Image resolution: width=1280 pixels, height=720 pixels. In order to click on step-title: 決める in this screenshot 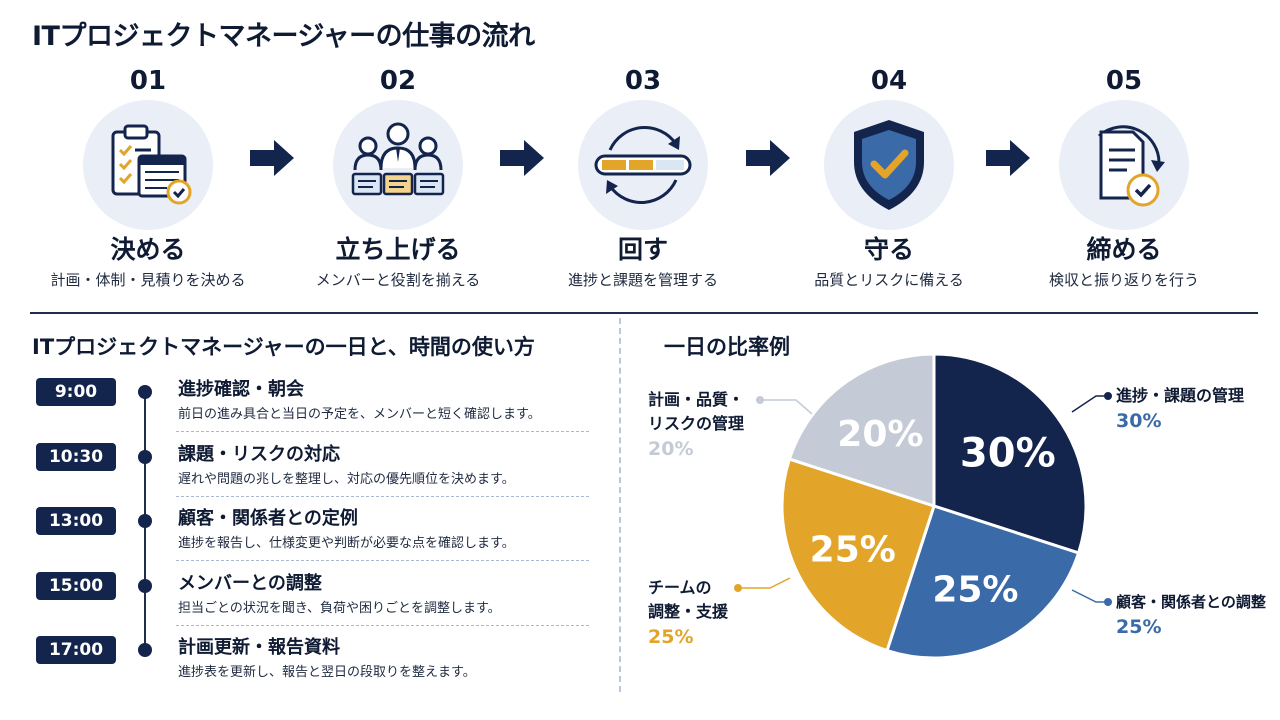, I will do `click(148, 249)`.